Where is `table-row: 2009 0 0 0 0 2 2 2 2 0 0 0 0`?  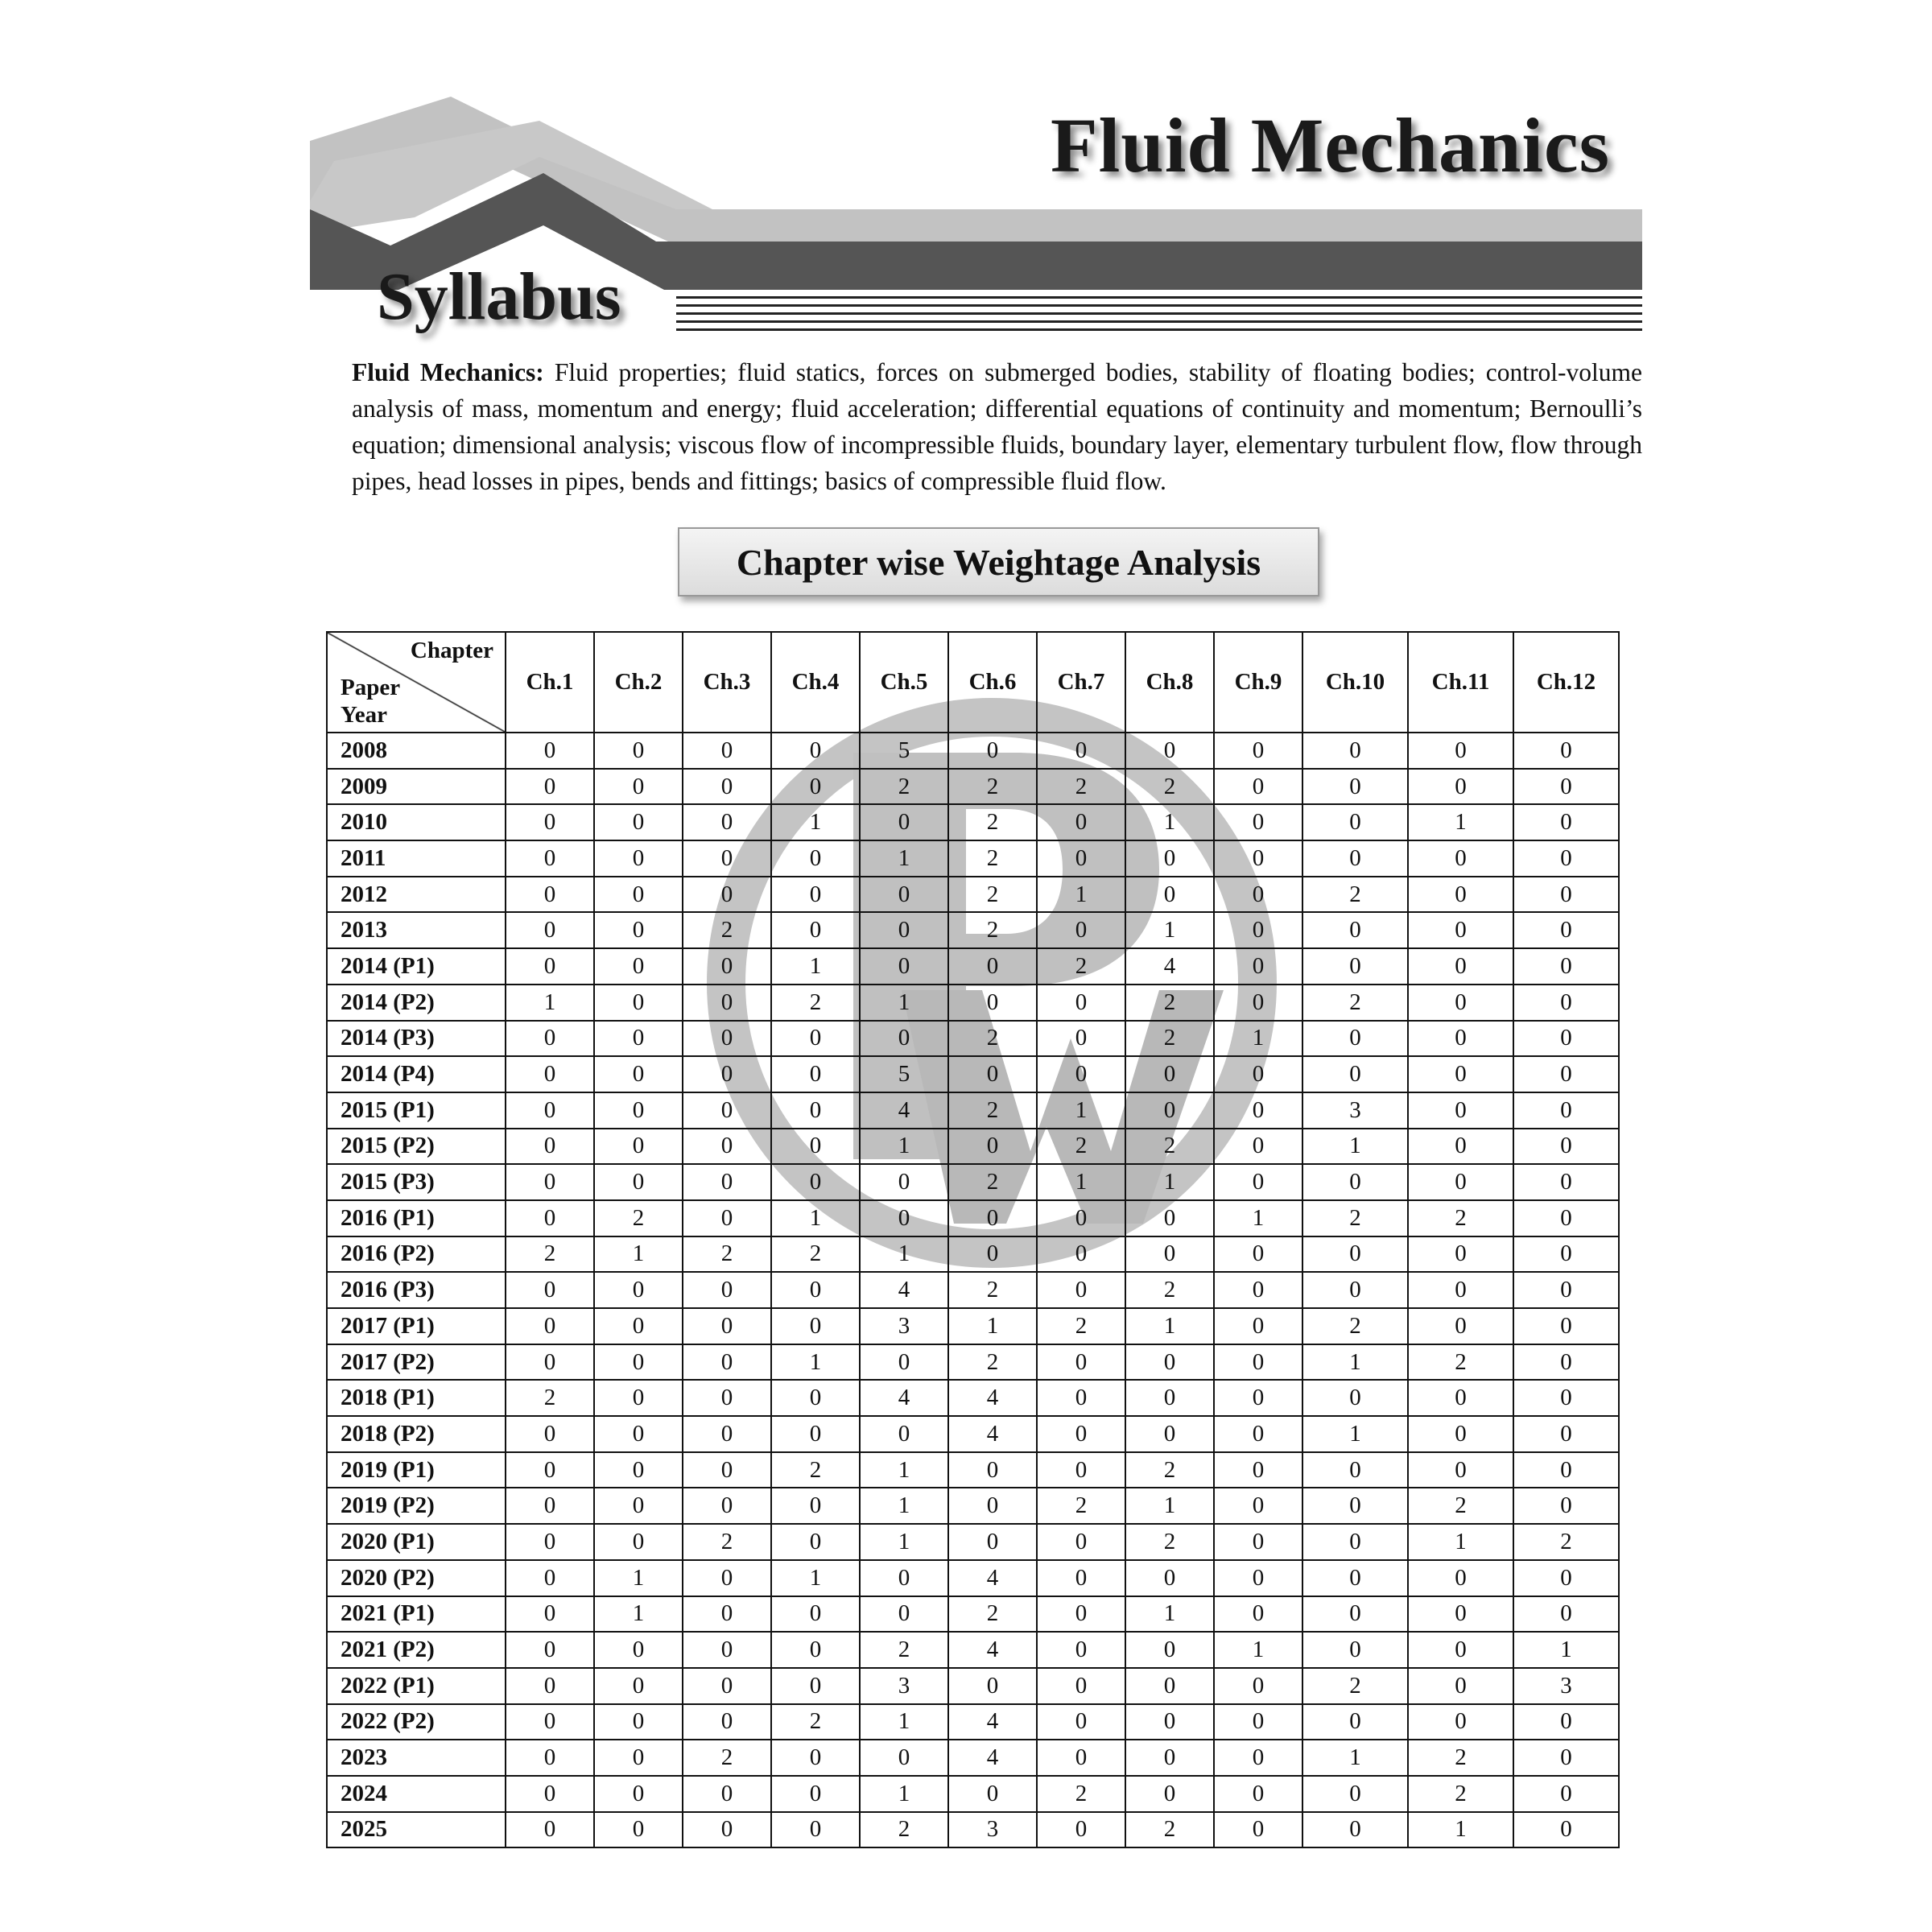 table-row: 2009 0 0 0 0 2 2 2 2 0 0 0 0 is located at coordinates (973, 786).